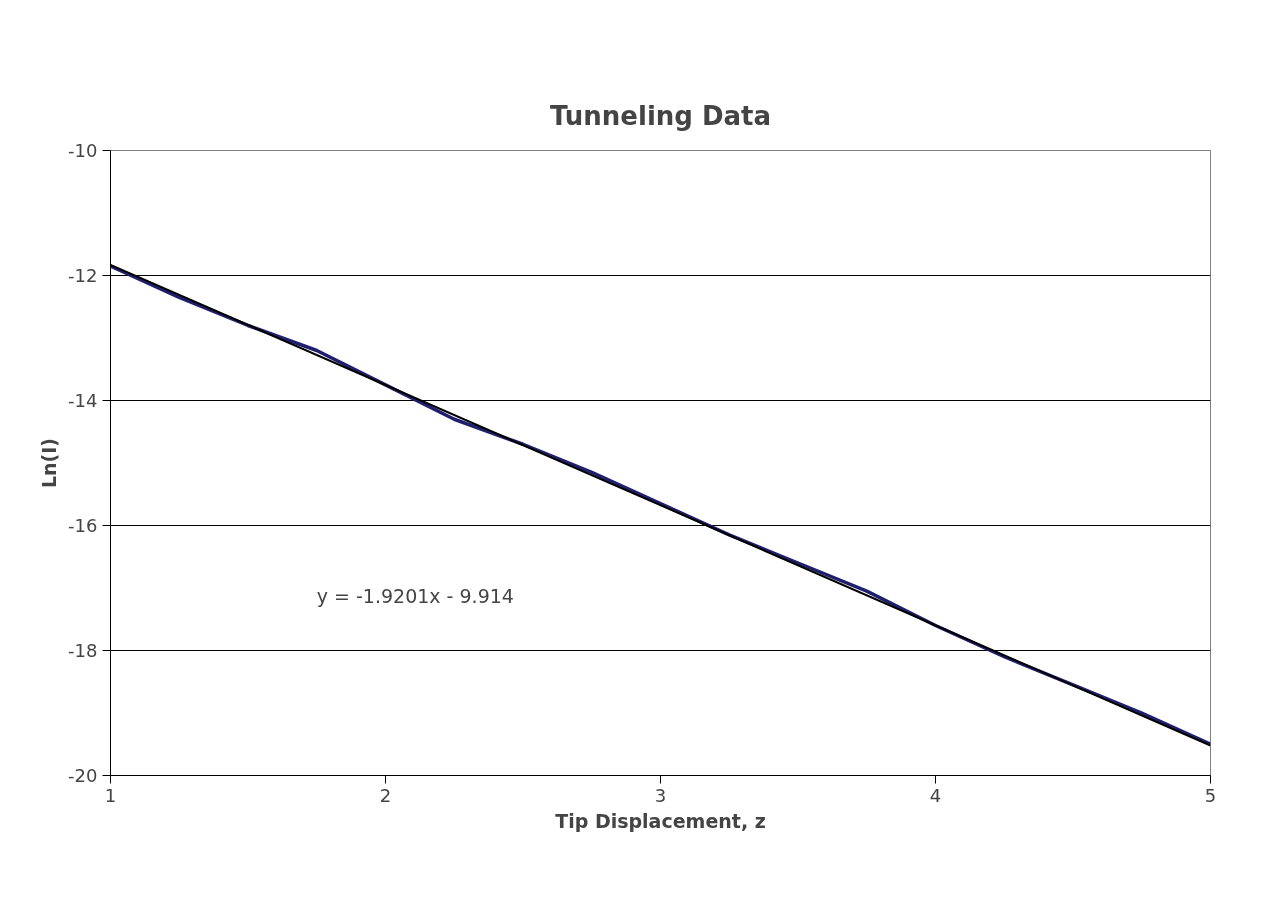 The height and width of the screenshot is (921, 1266). I want to click on y-tick-label: -20, so click(83, 775).